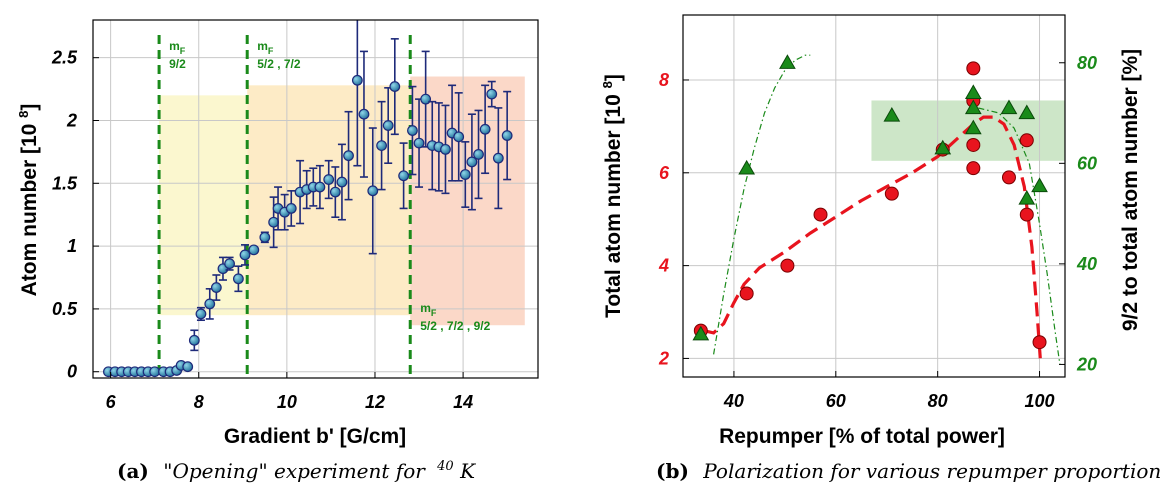 The width and height of the screenshot is (1170, 492). What do you see at coordinates (279, 64) in the screenshot?
I see `threshold-states-1: 5/2 , 7/2` at bounding box center [279, 64].